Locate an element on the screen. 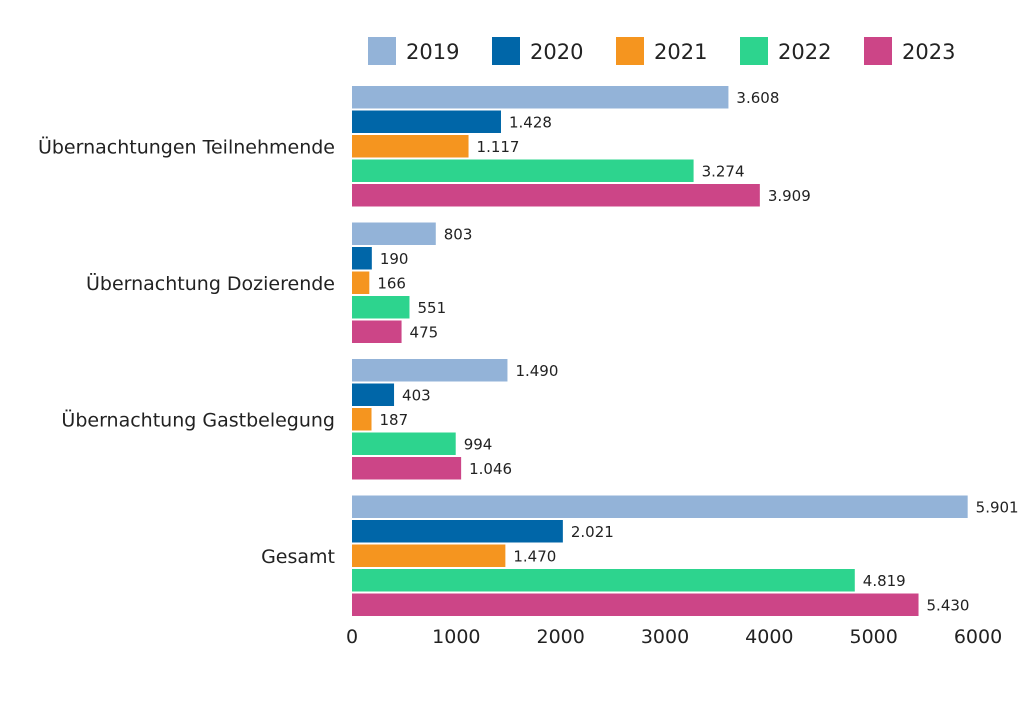  data-label-2019: 5.901 is located at coordinates (997, 507).